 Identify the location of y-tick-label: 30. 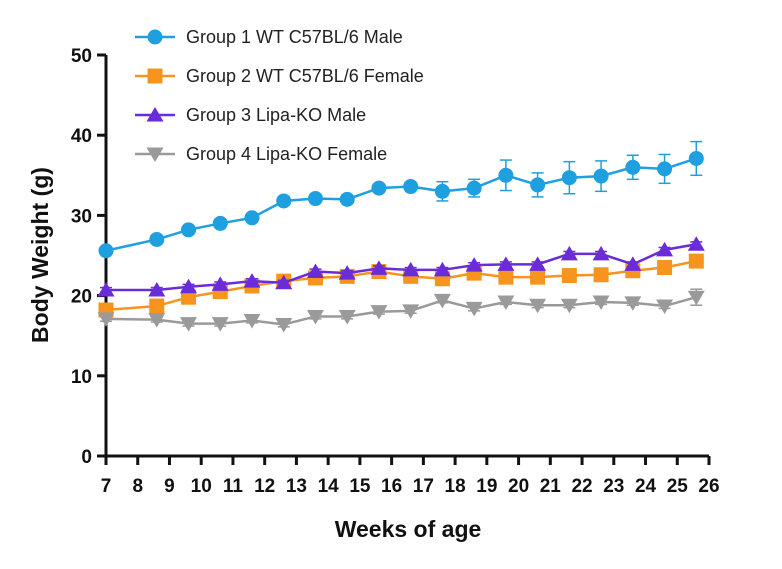
(81, 216).